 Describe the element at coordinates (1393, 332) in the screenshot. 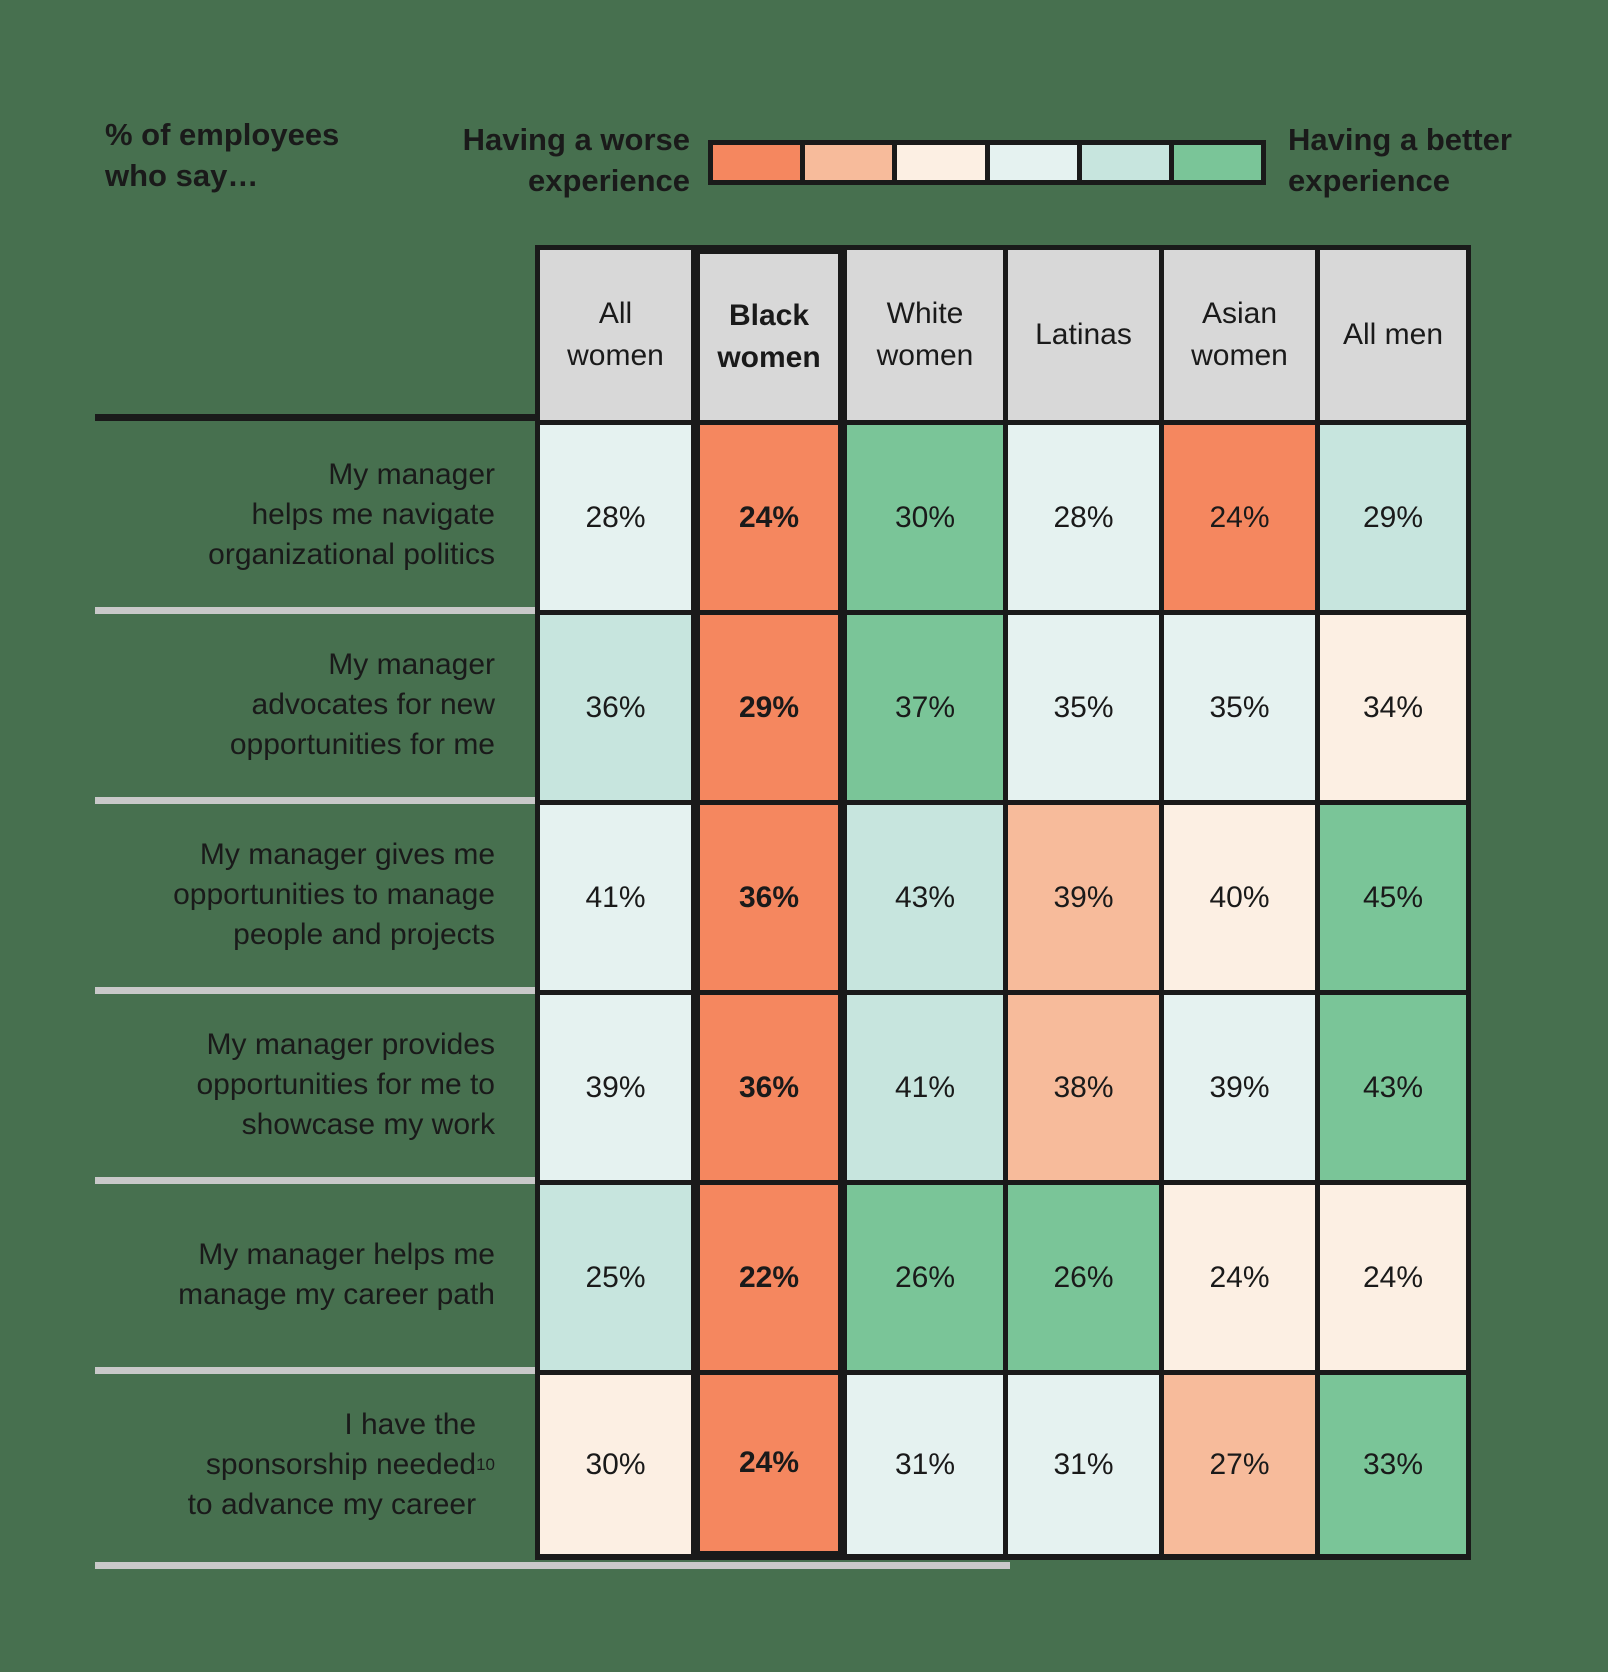

I see `column-header: All men` at that location.